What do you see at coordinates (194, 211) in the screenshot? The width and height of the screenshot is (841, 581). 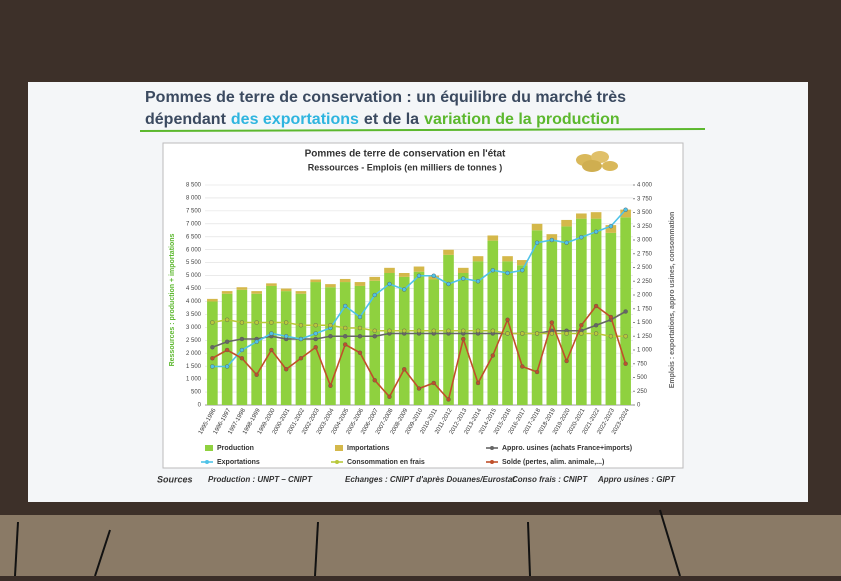 I see `y-tick-label: 7 500` at bounding box center [194, 211].